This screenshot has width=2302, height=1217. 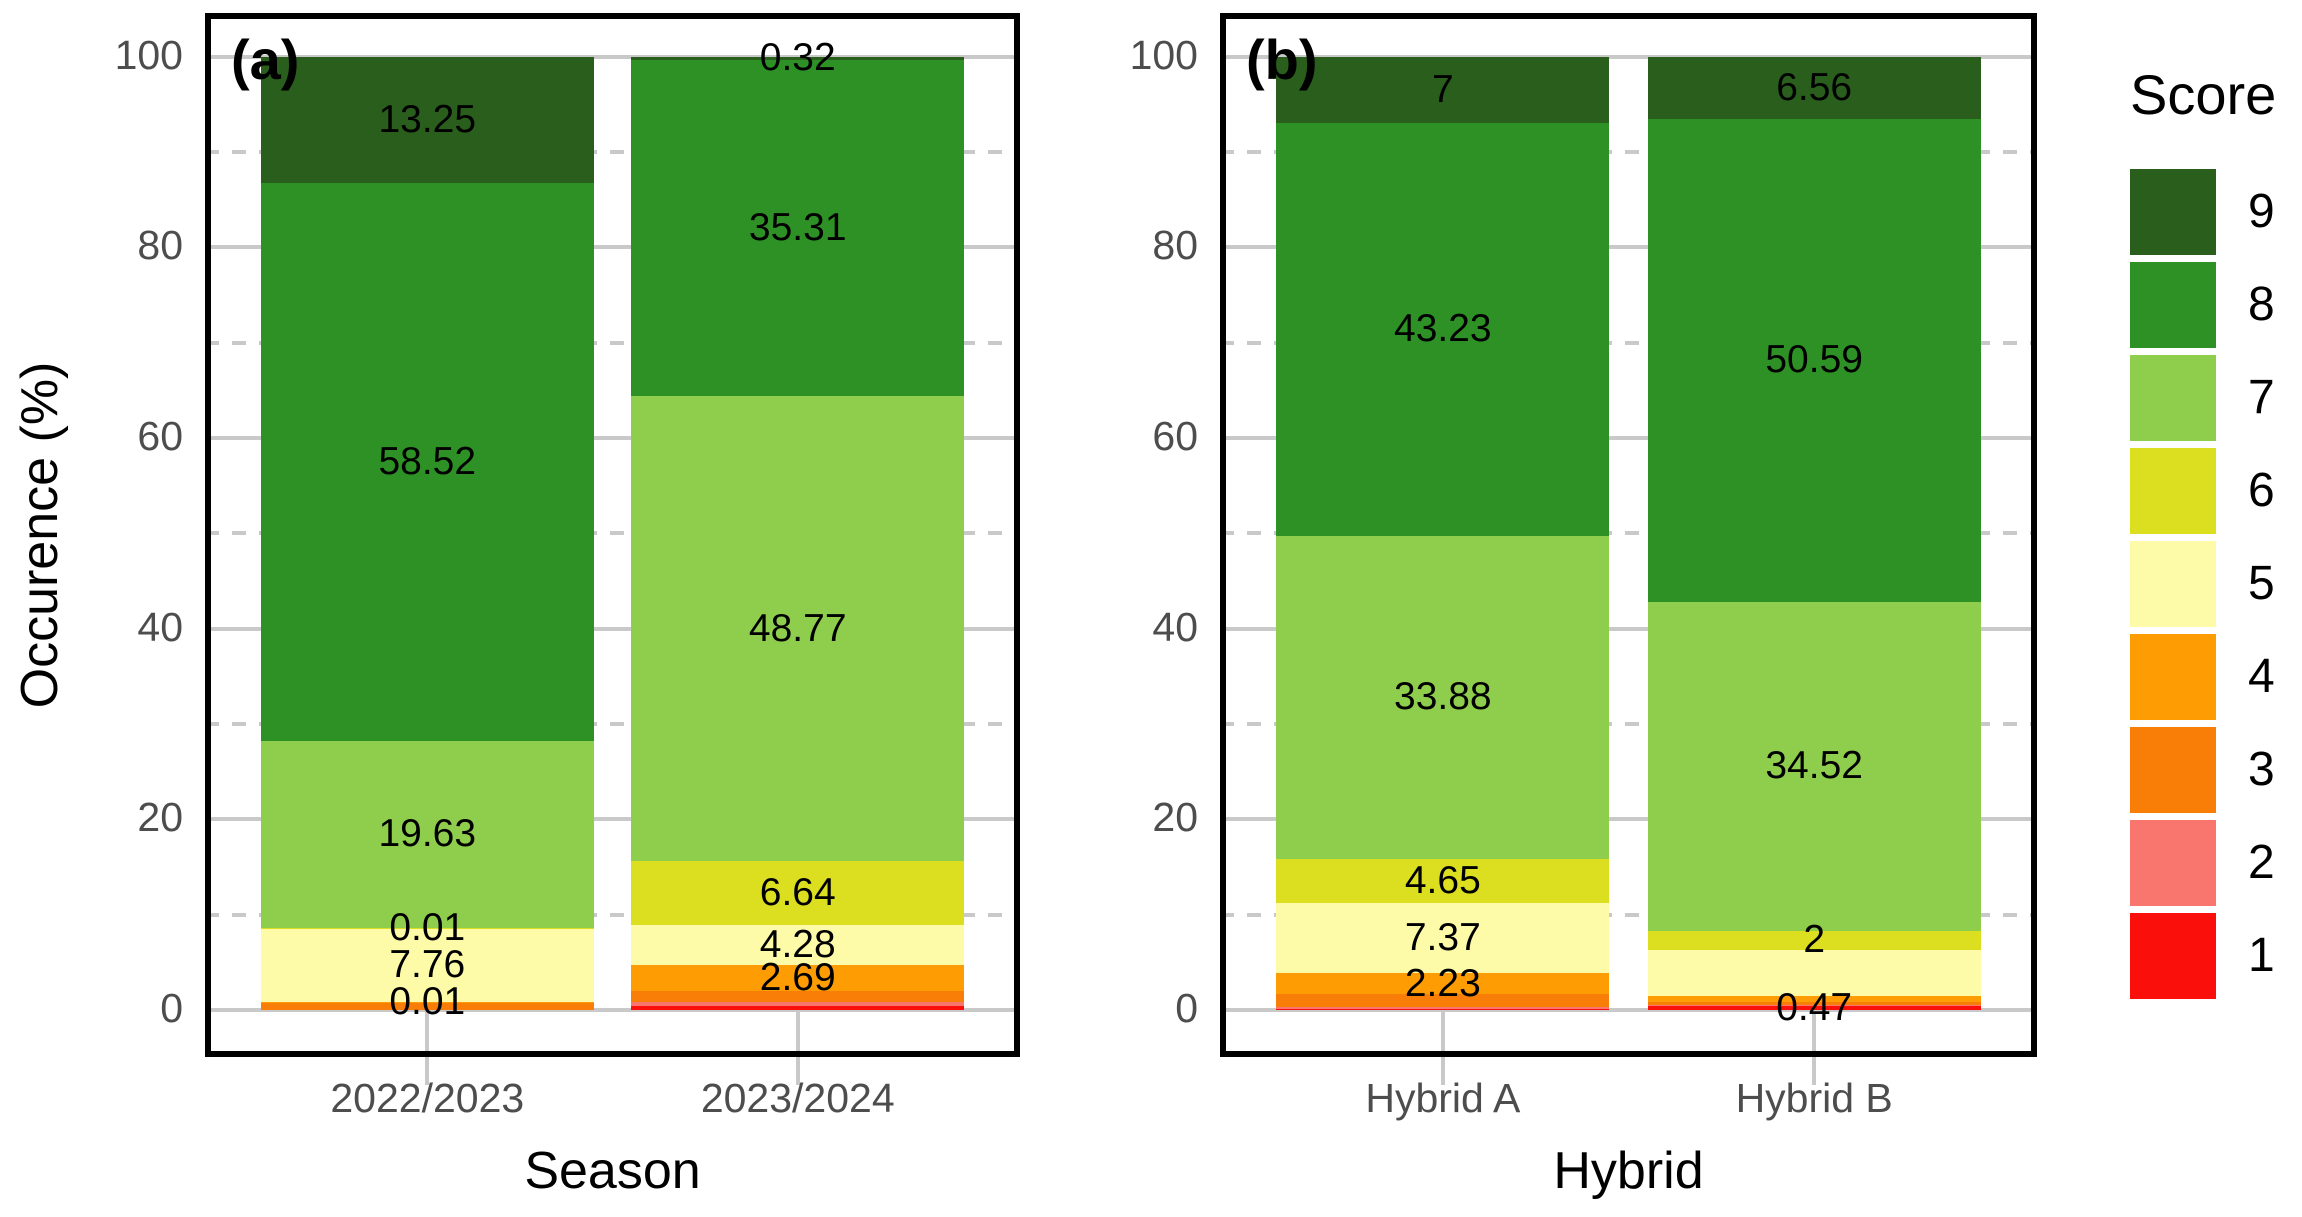 I want to click on bar-value-label: 48.77, so click(x=797, y=628).